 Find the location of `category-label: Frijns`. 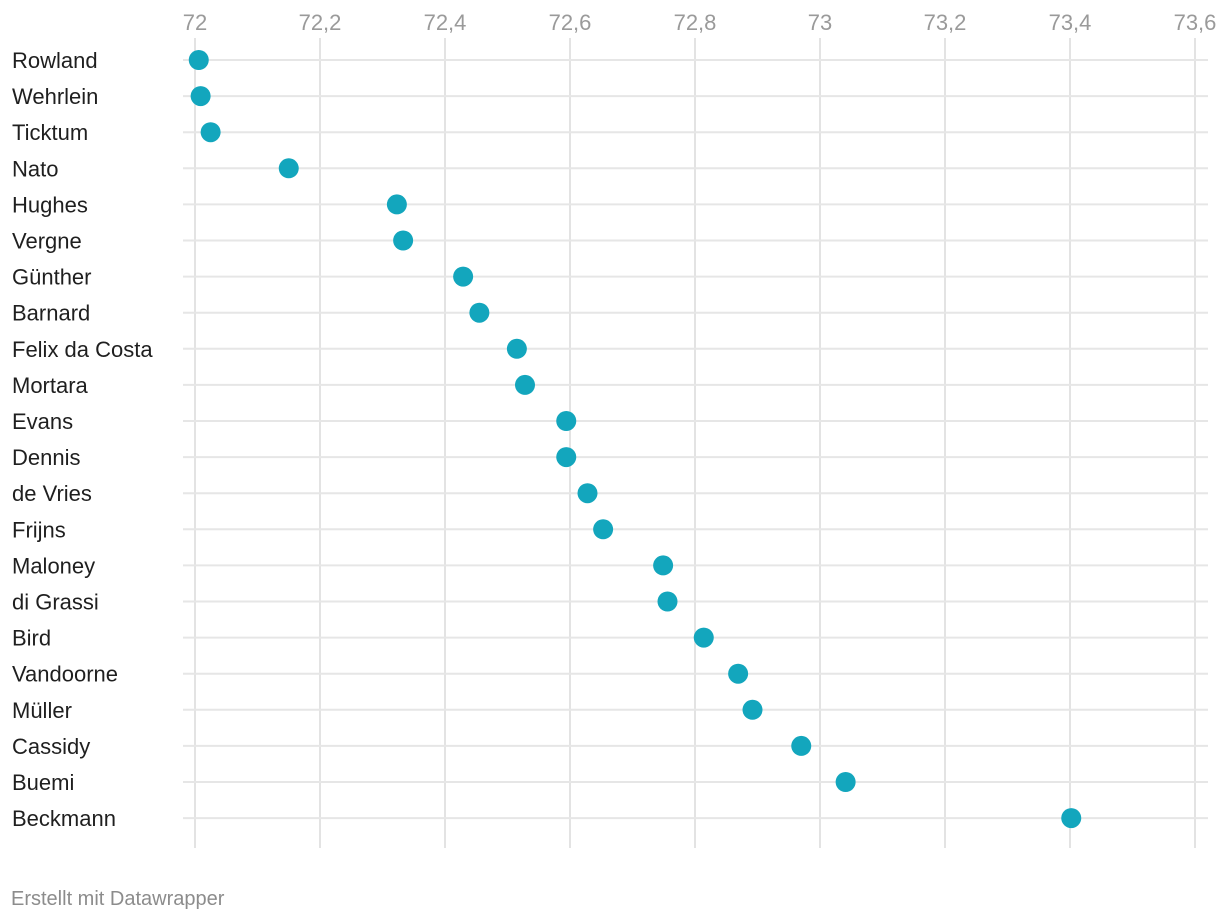

category-label: Frijns is located at coordinates (39, 529).